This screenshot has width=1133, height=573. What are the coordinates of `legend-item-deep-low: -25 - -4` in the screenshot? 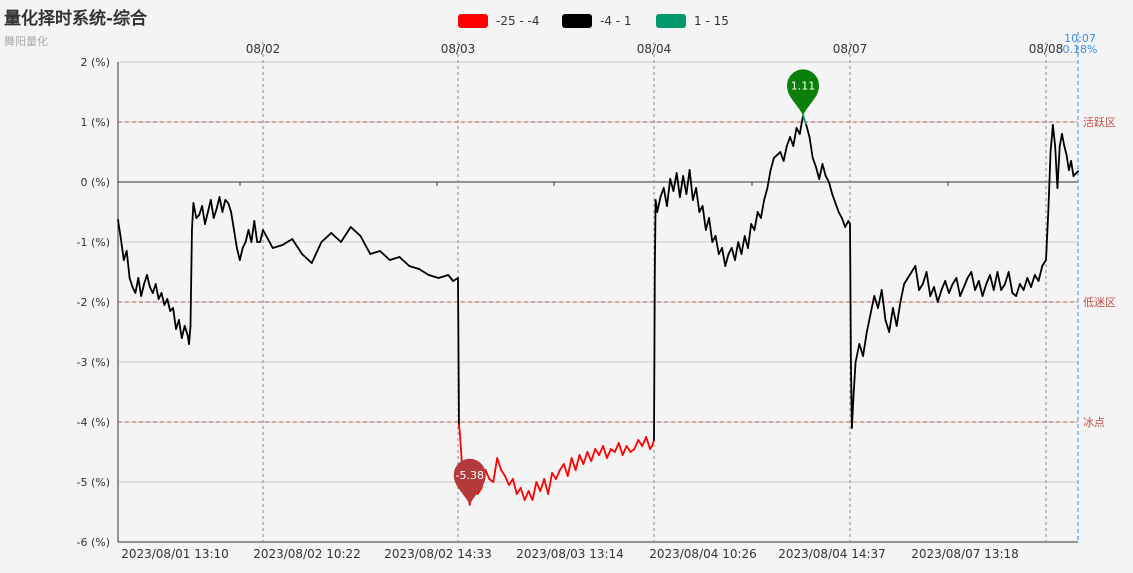 It's located at (499, 21).